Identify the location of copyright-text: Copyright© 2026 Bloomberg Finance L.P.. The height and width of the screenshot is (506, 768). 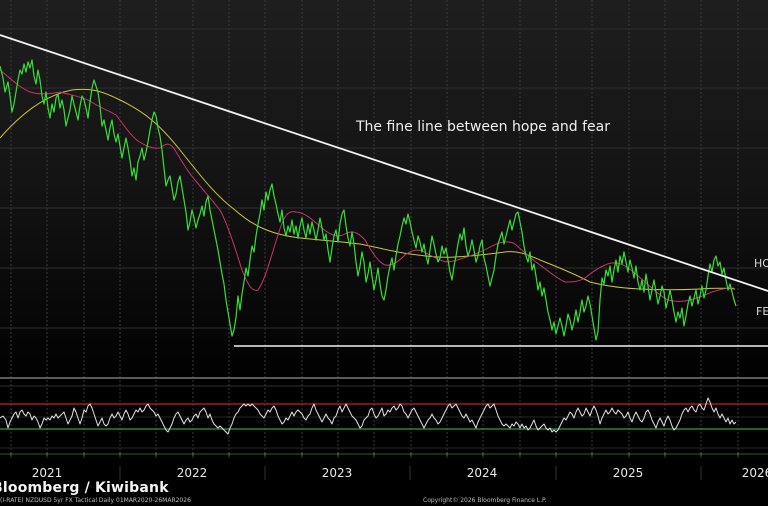
(485, 500).